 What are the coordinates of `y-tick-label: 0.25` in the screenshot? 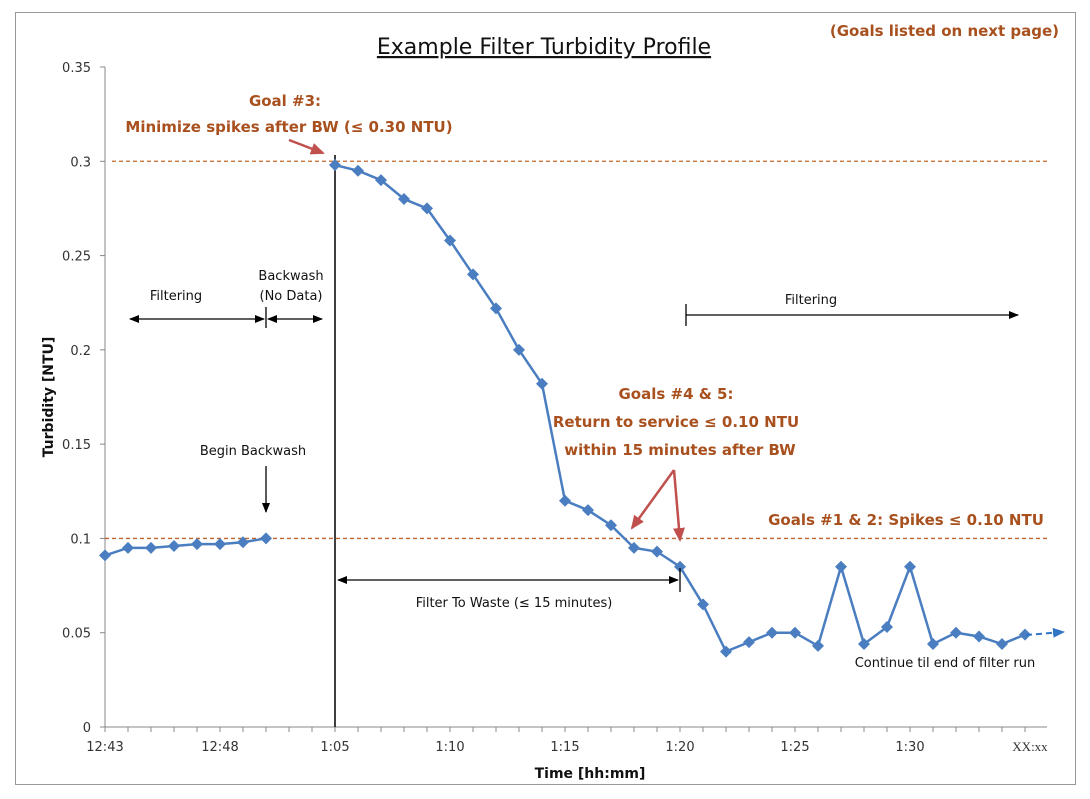 It's located at (76, 257).